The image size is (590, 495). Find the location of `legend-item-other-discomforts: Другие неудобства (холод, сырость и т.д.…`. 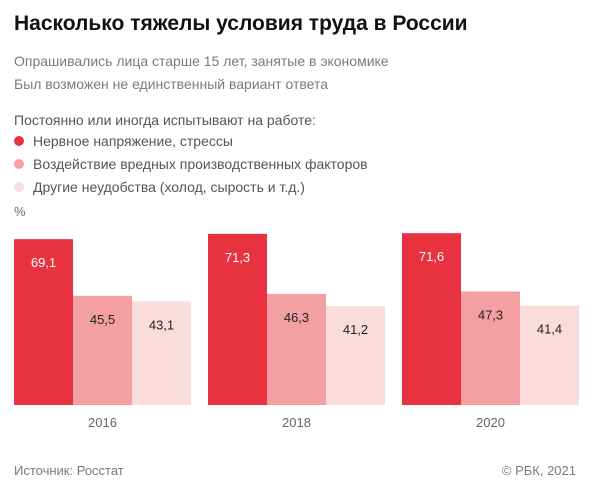

legend-item-other-discomforts: Другие неудобства (холод, сырость и т.д.… is located at coordinates (159, 187).